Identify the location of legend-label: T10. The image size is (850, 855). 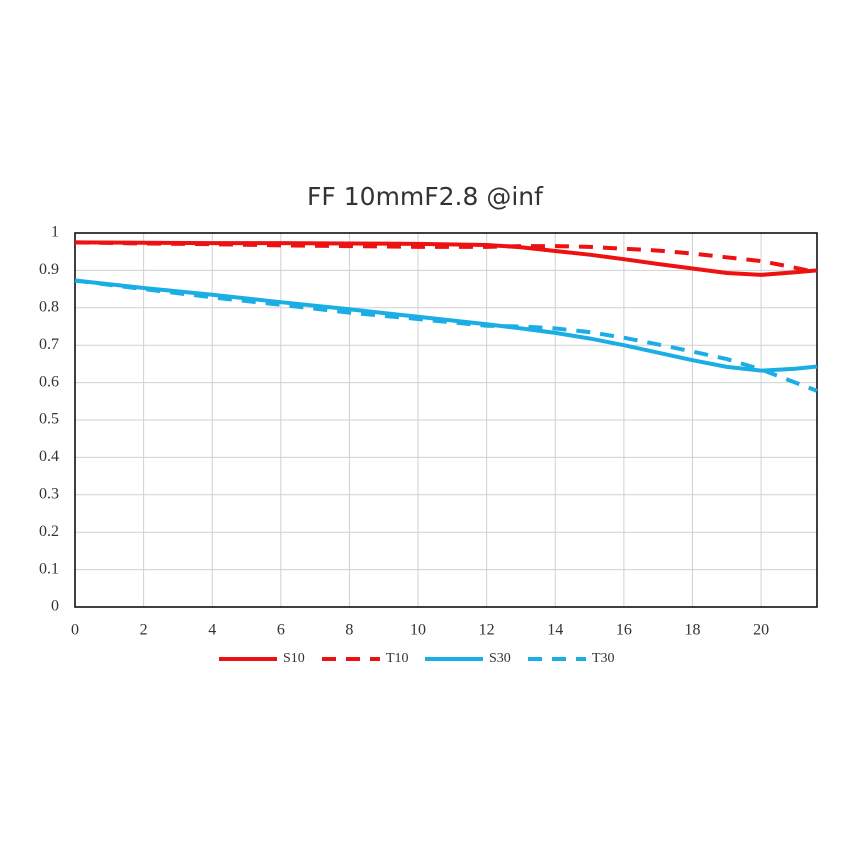
(397, 658).